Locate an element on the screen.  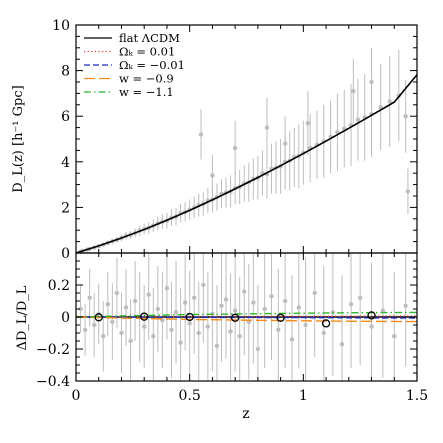
legend-label: w = −0.9 is located at coordinates (146, 79).